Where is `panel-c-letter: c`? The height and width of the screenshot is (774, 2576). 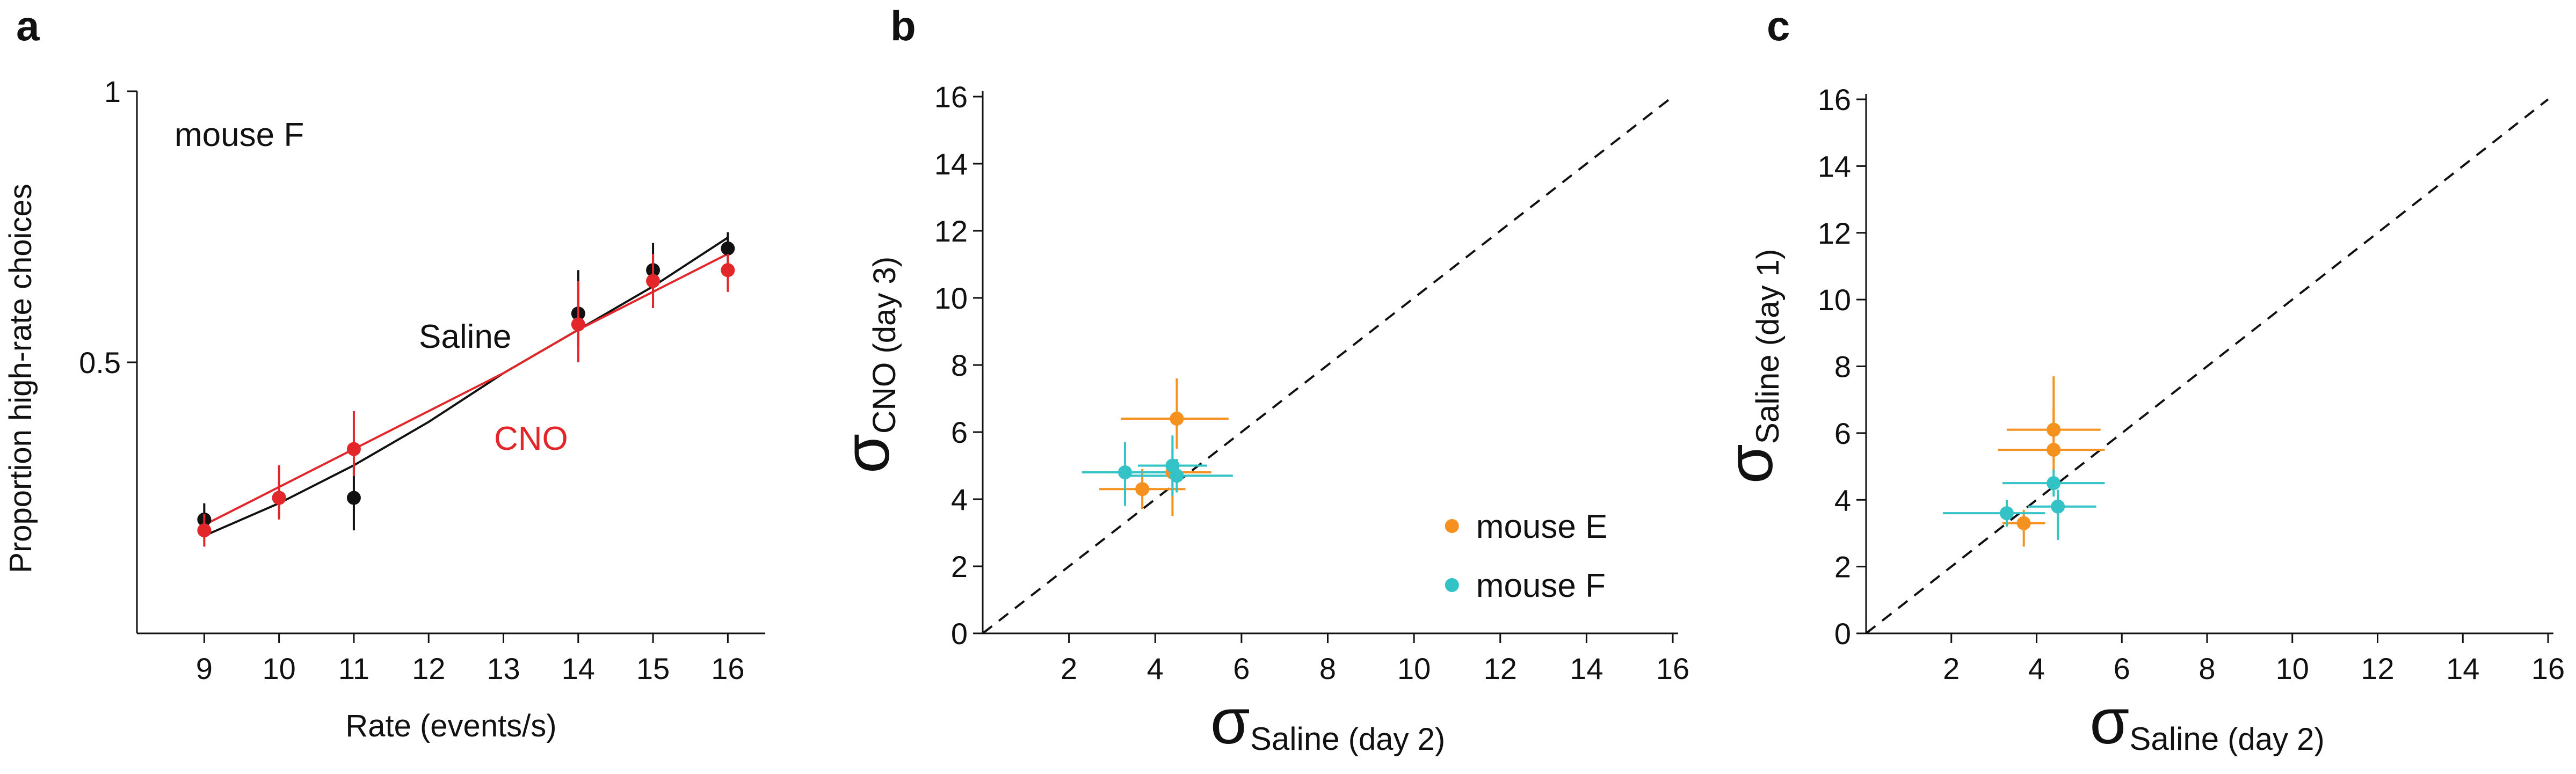 panel-c-letter: c is located at coordinates (1778, 25).